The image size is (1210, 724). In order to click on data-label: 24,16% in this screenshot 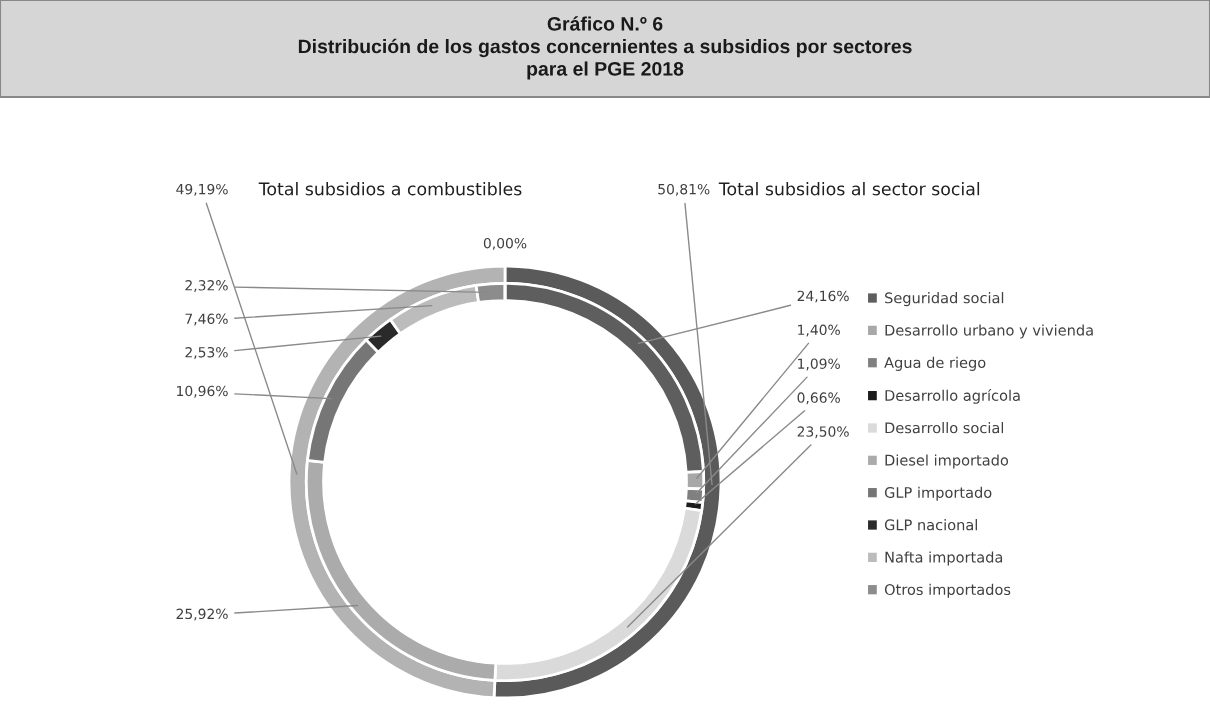, I will do `click(823, 296)`.